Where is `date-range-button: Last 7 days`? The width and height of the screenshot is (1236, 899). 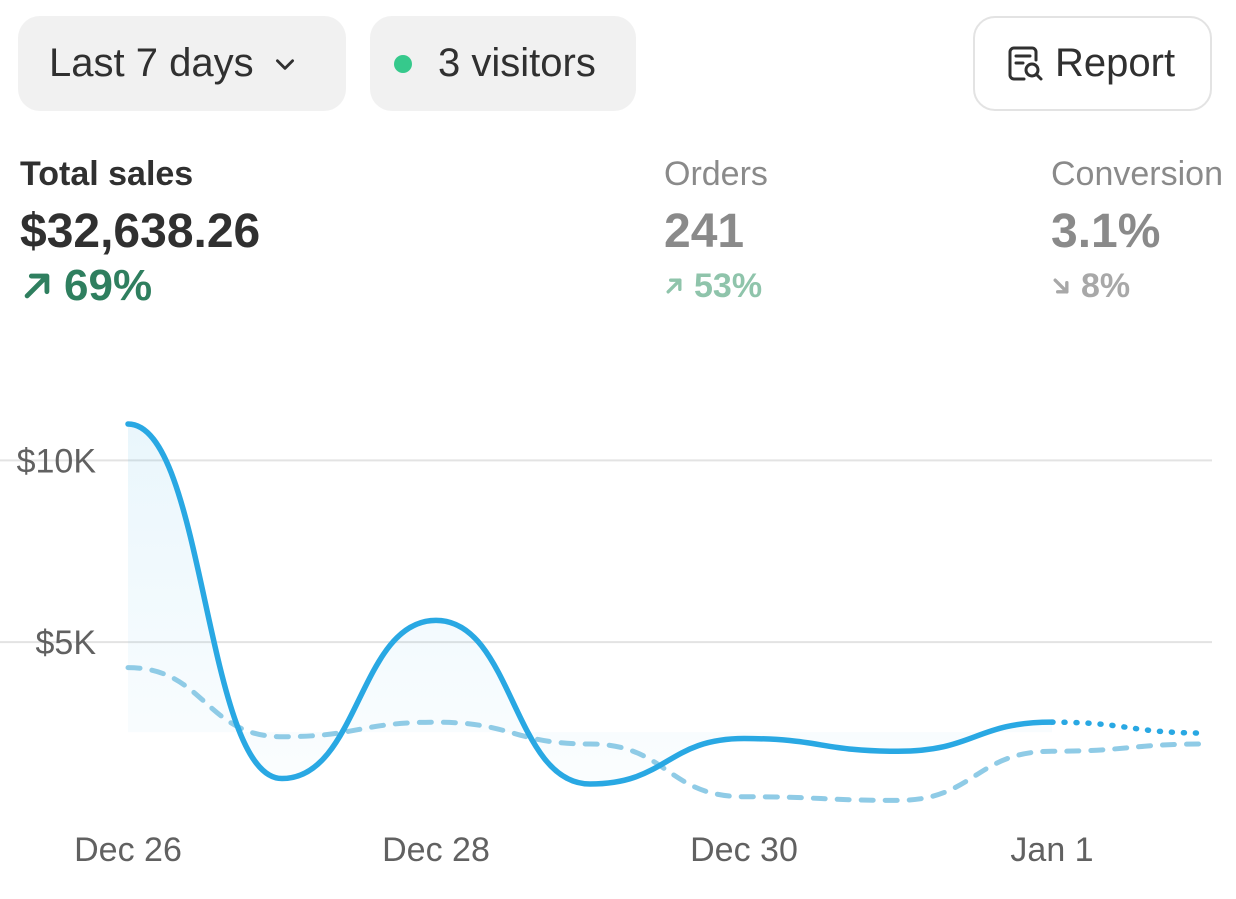 date-range-button: Last 7 days is located at coordinates (182, 63).